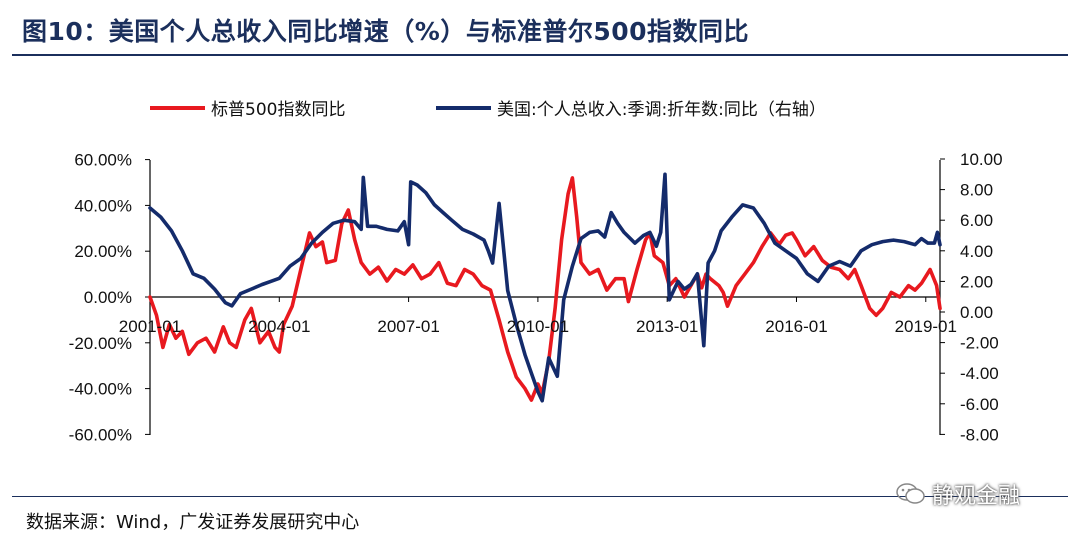 The image size is (1080, 539). I want to click on legend-label-income: 美国:个人总收入:季调:折年数:同比（右轴）, so click(661, 110).